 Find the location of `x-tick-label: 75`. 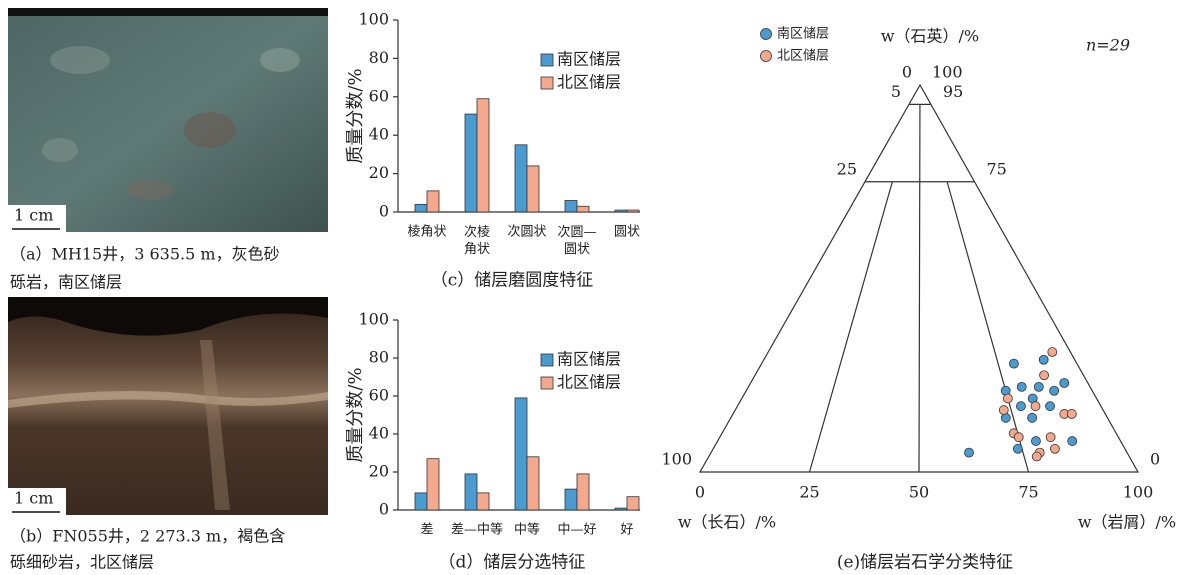

x-tick-label: 75 is located at coordinates (1028, 492).